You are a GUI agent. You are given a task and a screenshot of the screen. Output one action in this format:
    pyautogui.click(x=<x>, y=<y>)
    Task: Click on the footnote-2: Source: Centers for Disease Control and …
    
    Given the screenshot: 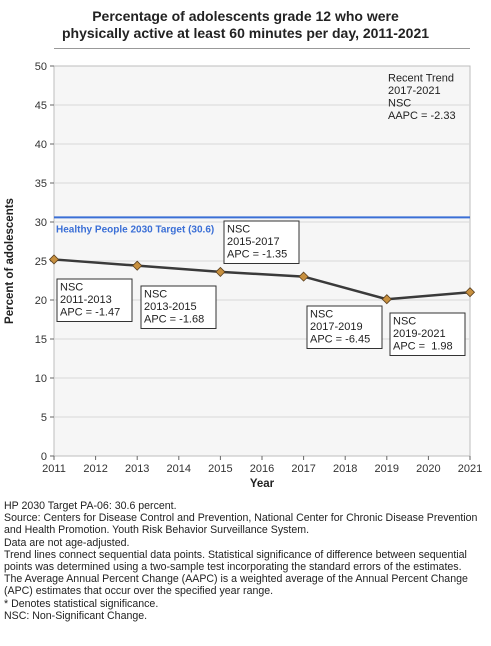 What is the action you would take?
    pyautogui.click(x=241, y=524)
    